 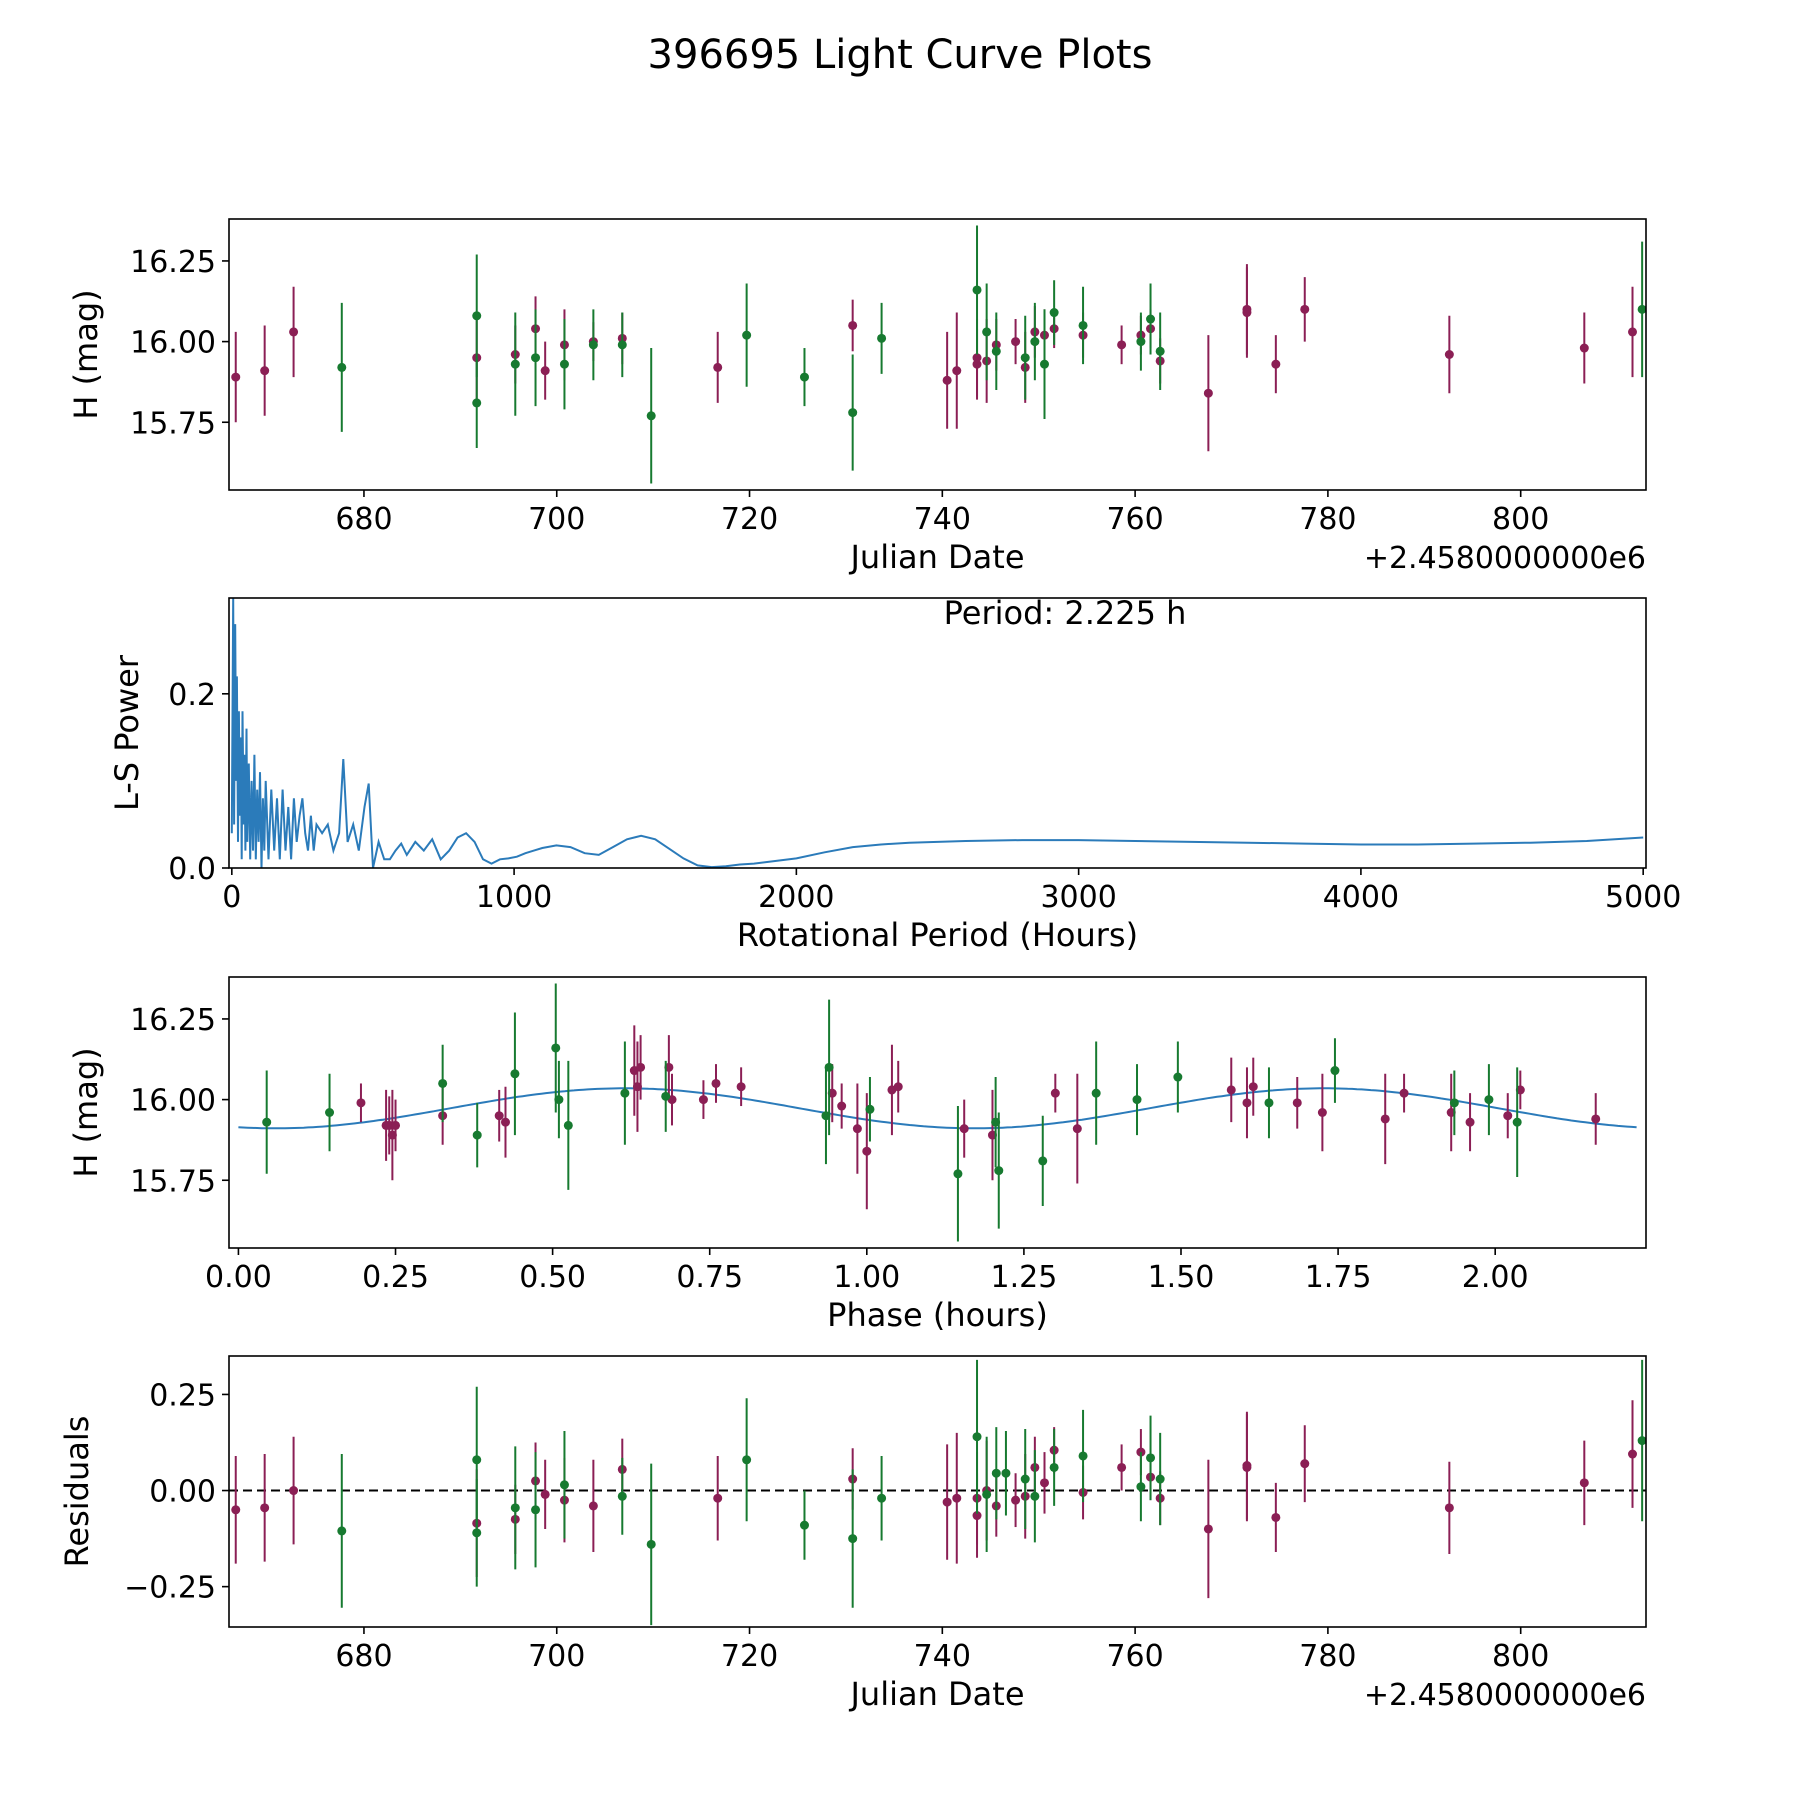 What do you see at coordinates (363, 519) in the screenshot?
I see `x-tick-label: 680` at bounding box center [363, 519].